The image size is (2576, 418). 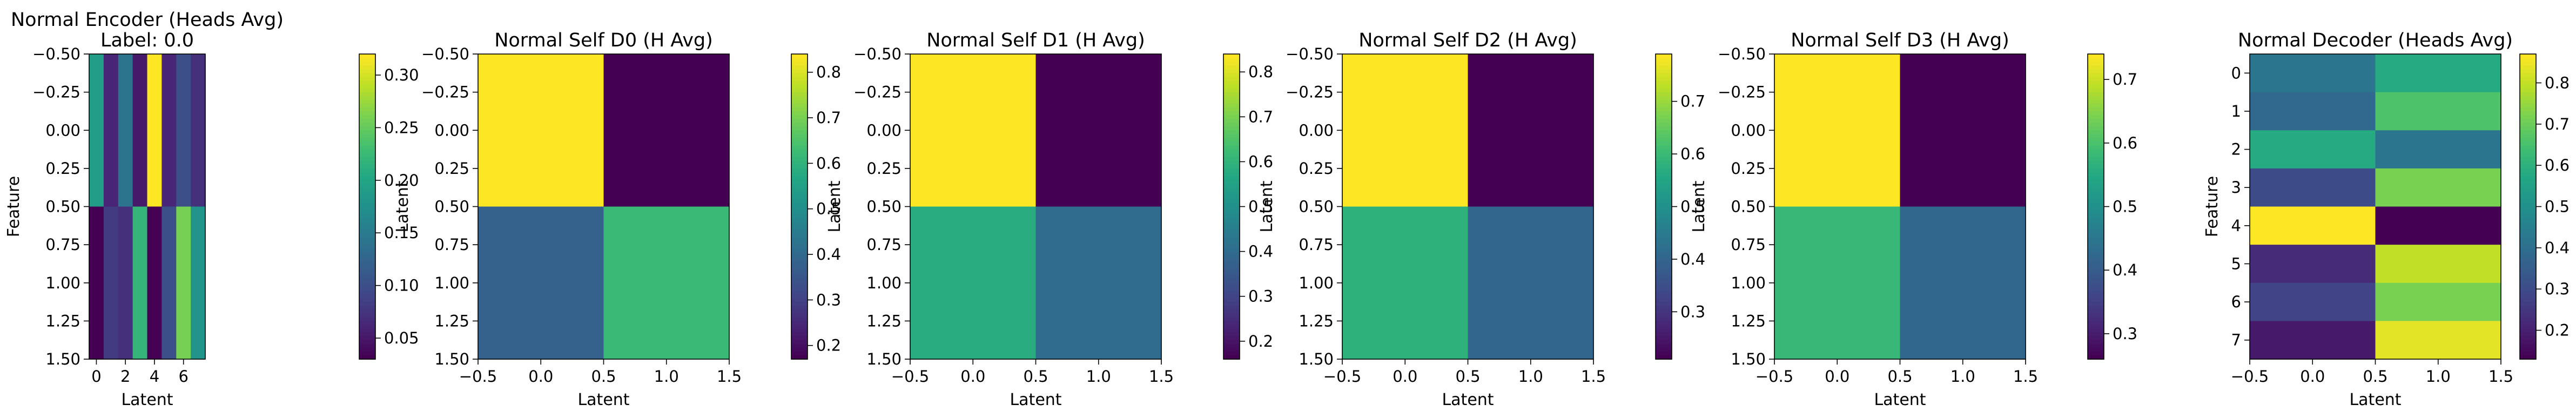 What do you see at coordinates (147, 40) in the screenshot?
I see `panel-subtitle: Label: 0.0` at bounding box center [147, 40].